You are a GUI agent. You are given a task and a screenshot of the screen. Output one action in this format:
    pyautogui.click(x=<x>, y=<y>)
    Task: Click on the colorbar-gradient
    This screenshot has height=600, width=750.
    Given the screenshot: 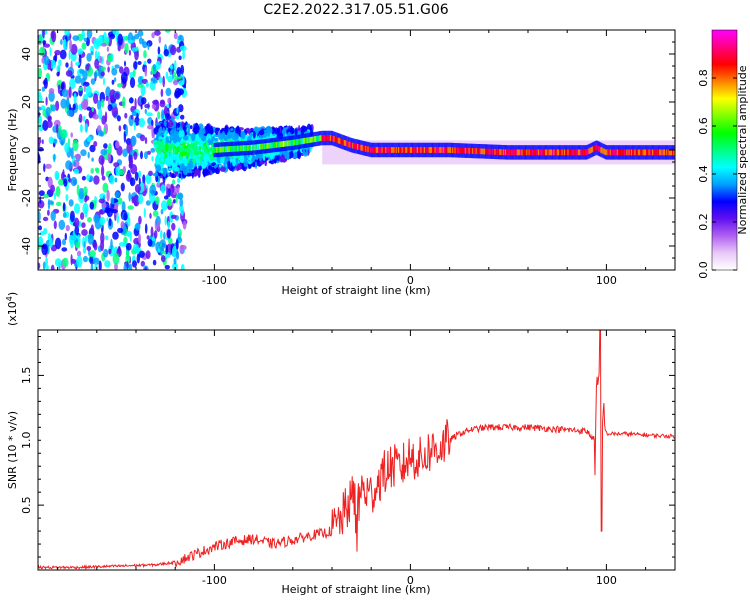 What is the action you would take?
    pyautogui.click(x=724, y=150)
    